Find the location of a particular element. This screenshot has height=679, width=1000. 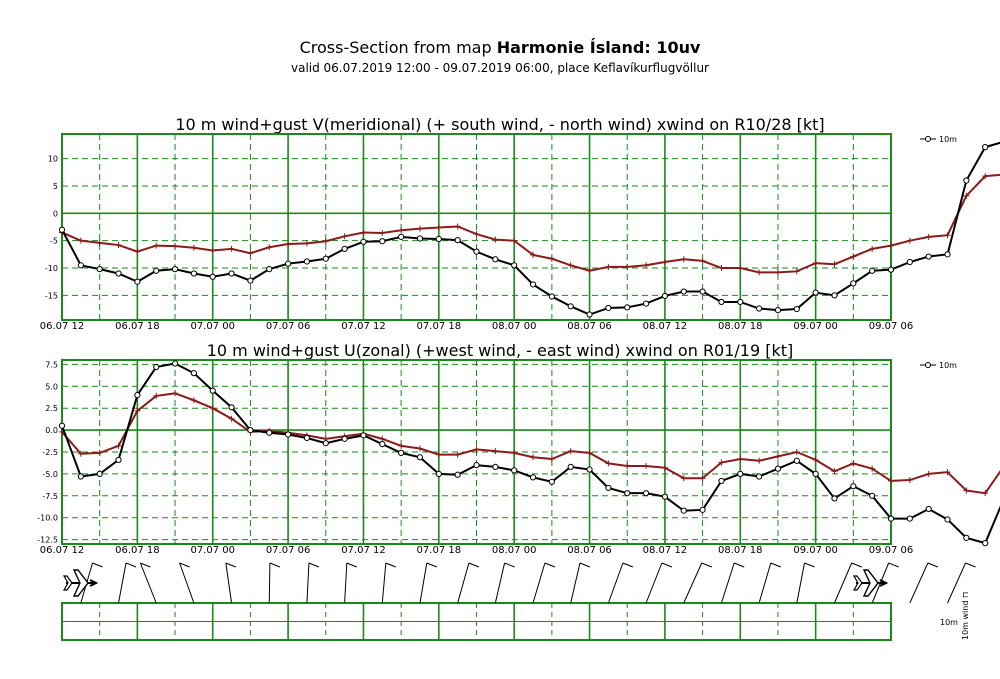

y-tick-label: 5.0 is located at coordinates (51, 386).